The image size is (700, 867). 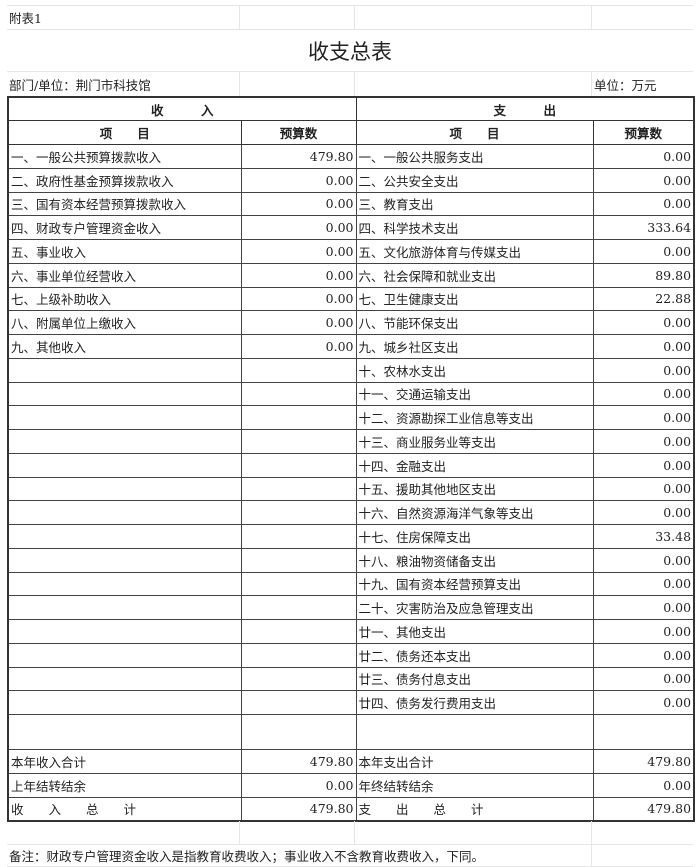 I want to click on expense-item: 十二、资源勘探工业信息等支出, so click(x=474, y=417).